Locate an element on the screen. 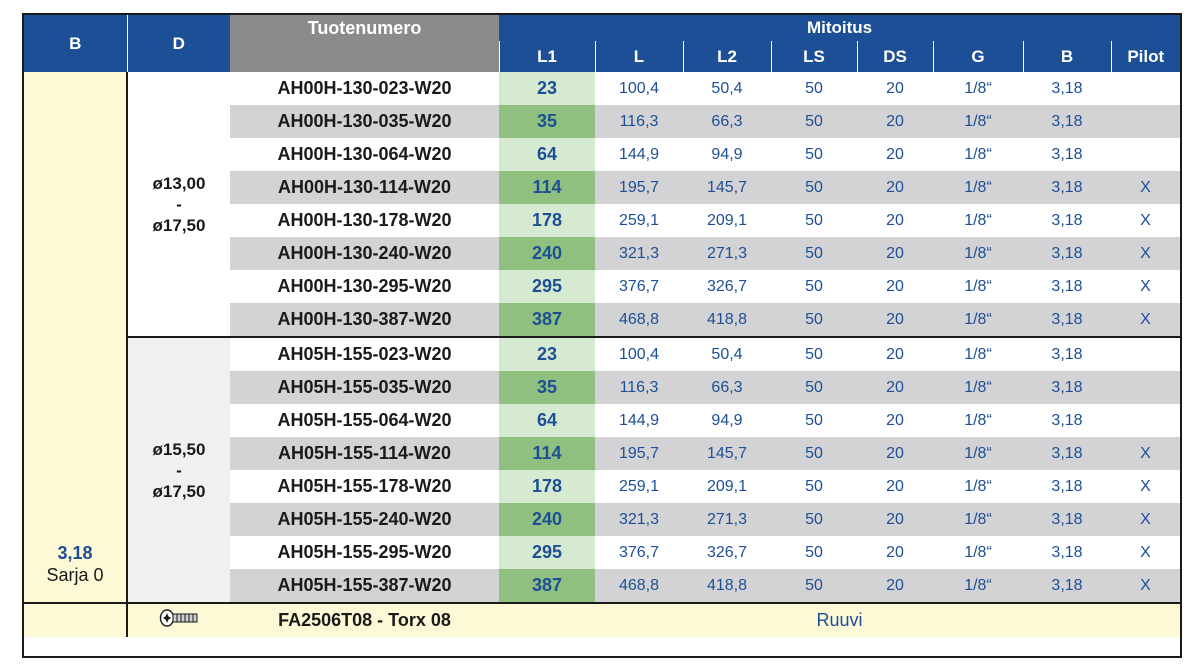  value-l1: 64 is located at coordinates (547, 154).